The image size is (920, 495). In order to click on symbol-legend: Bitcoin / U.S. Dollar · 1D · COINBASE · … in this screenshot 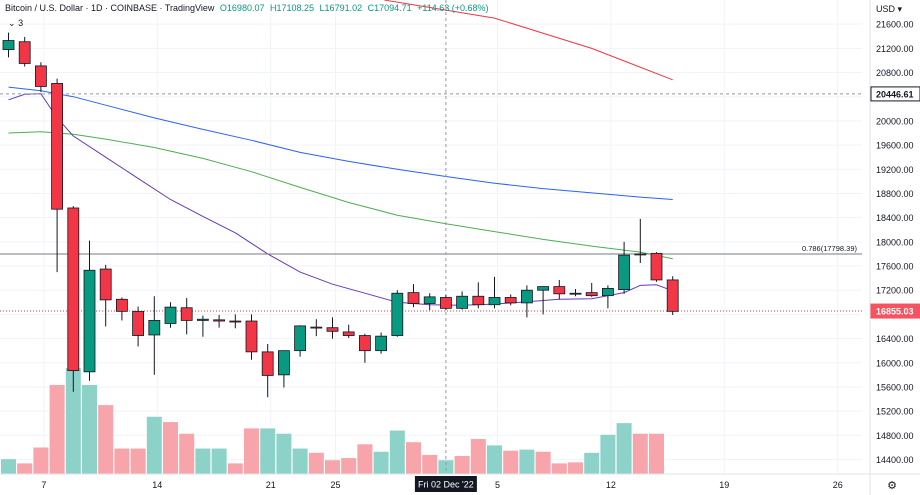, I will do `click(248, 8)`.